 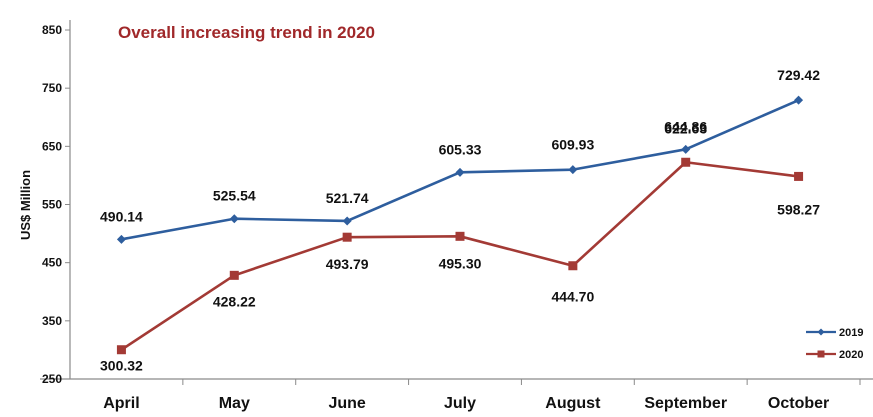 What do you see at coordinates (52, 146) in the screenshot?
I see `y-tick-label: 650` at bounding box center [52, 146].